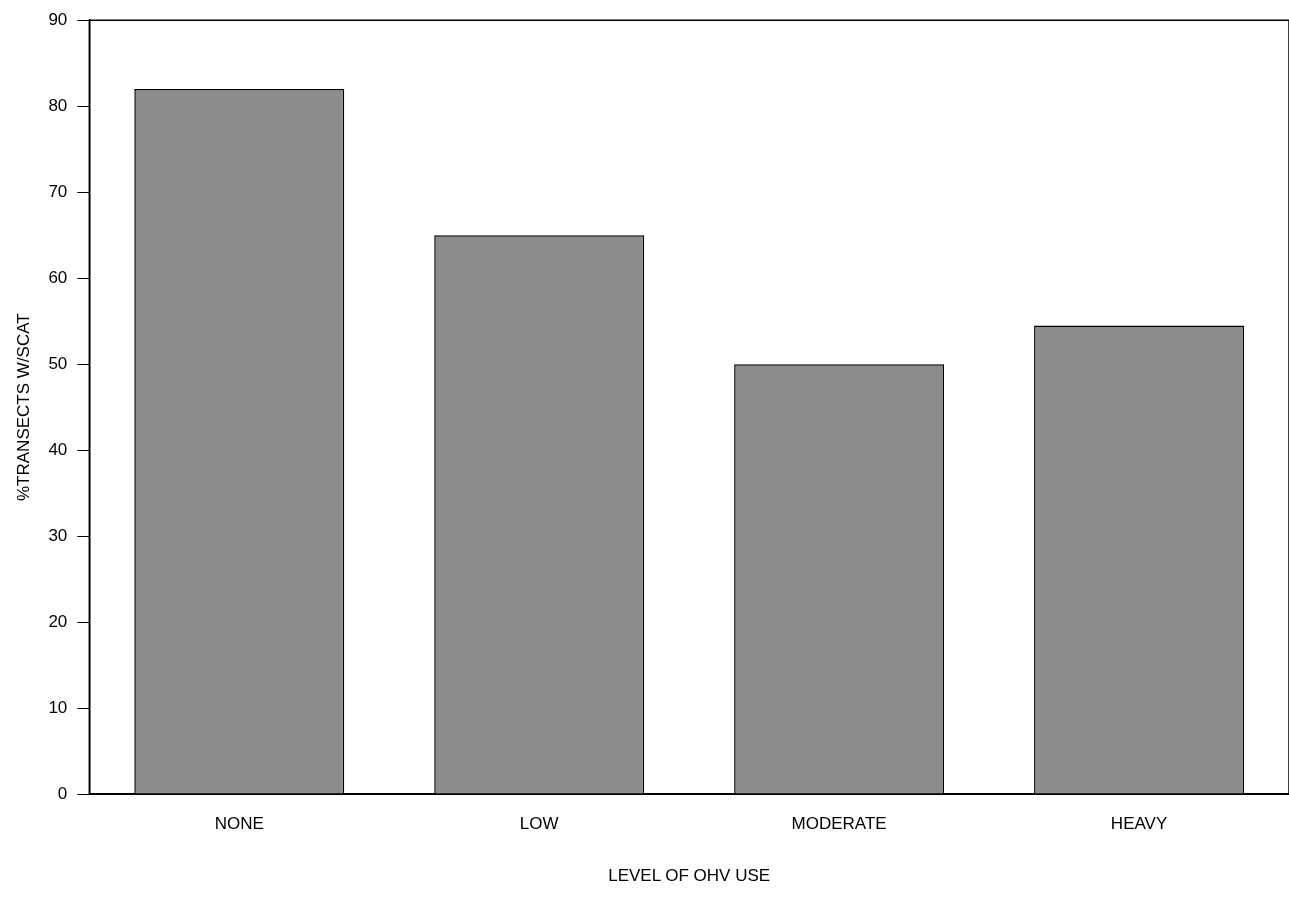  What do you see at coordinates (58, 105) in the screenshot?
I see `y-tick-label: 80` at bounding box center [58, 105].